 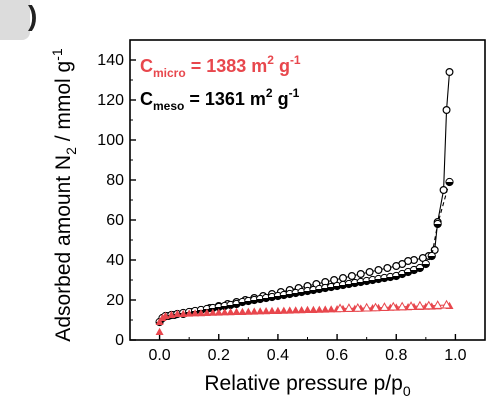 What do you see at coordinates (220, 66) in the screenshot?
I see `annotation-0: Cmicro = 1383 m2 g-1` at bounding box center [220, 66].